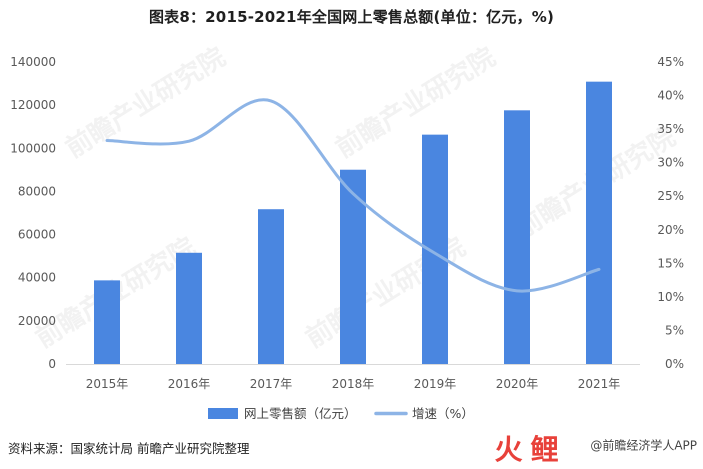  I want to click on chart-title: 图表8：2015-2021年全国网上零售总额(单位：亿元，%), so click(351, 17).